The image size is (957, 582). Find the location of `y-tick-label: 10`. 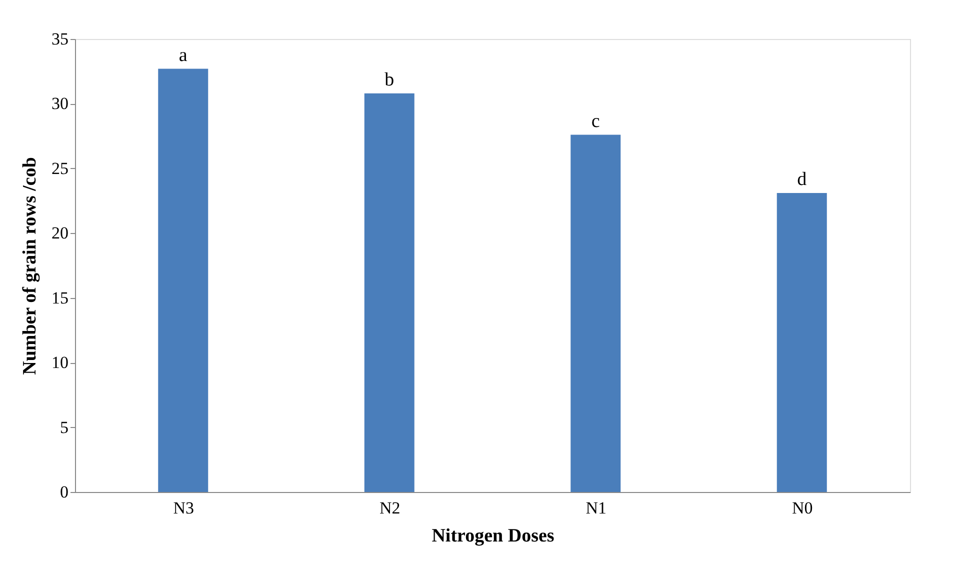

y-tick-label: 10 is located at coordinates (60, 362).